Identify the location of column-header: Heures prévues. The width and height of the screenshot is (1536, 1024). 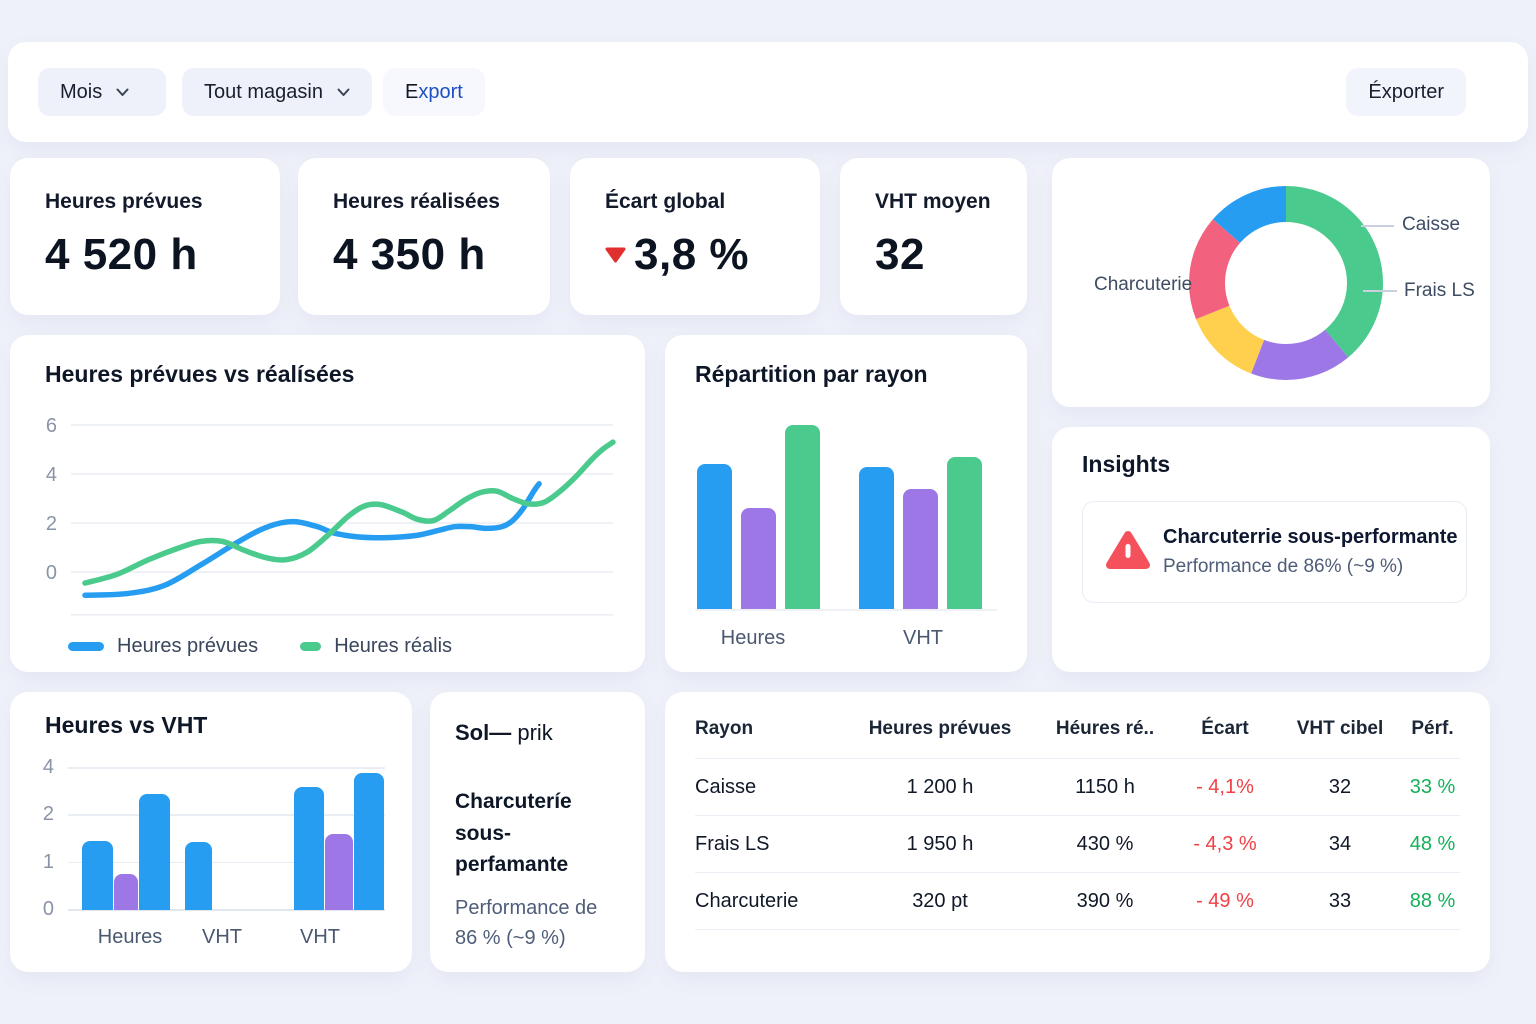
(940, 728).